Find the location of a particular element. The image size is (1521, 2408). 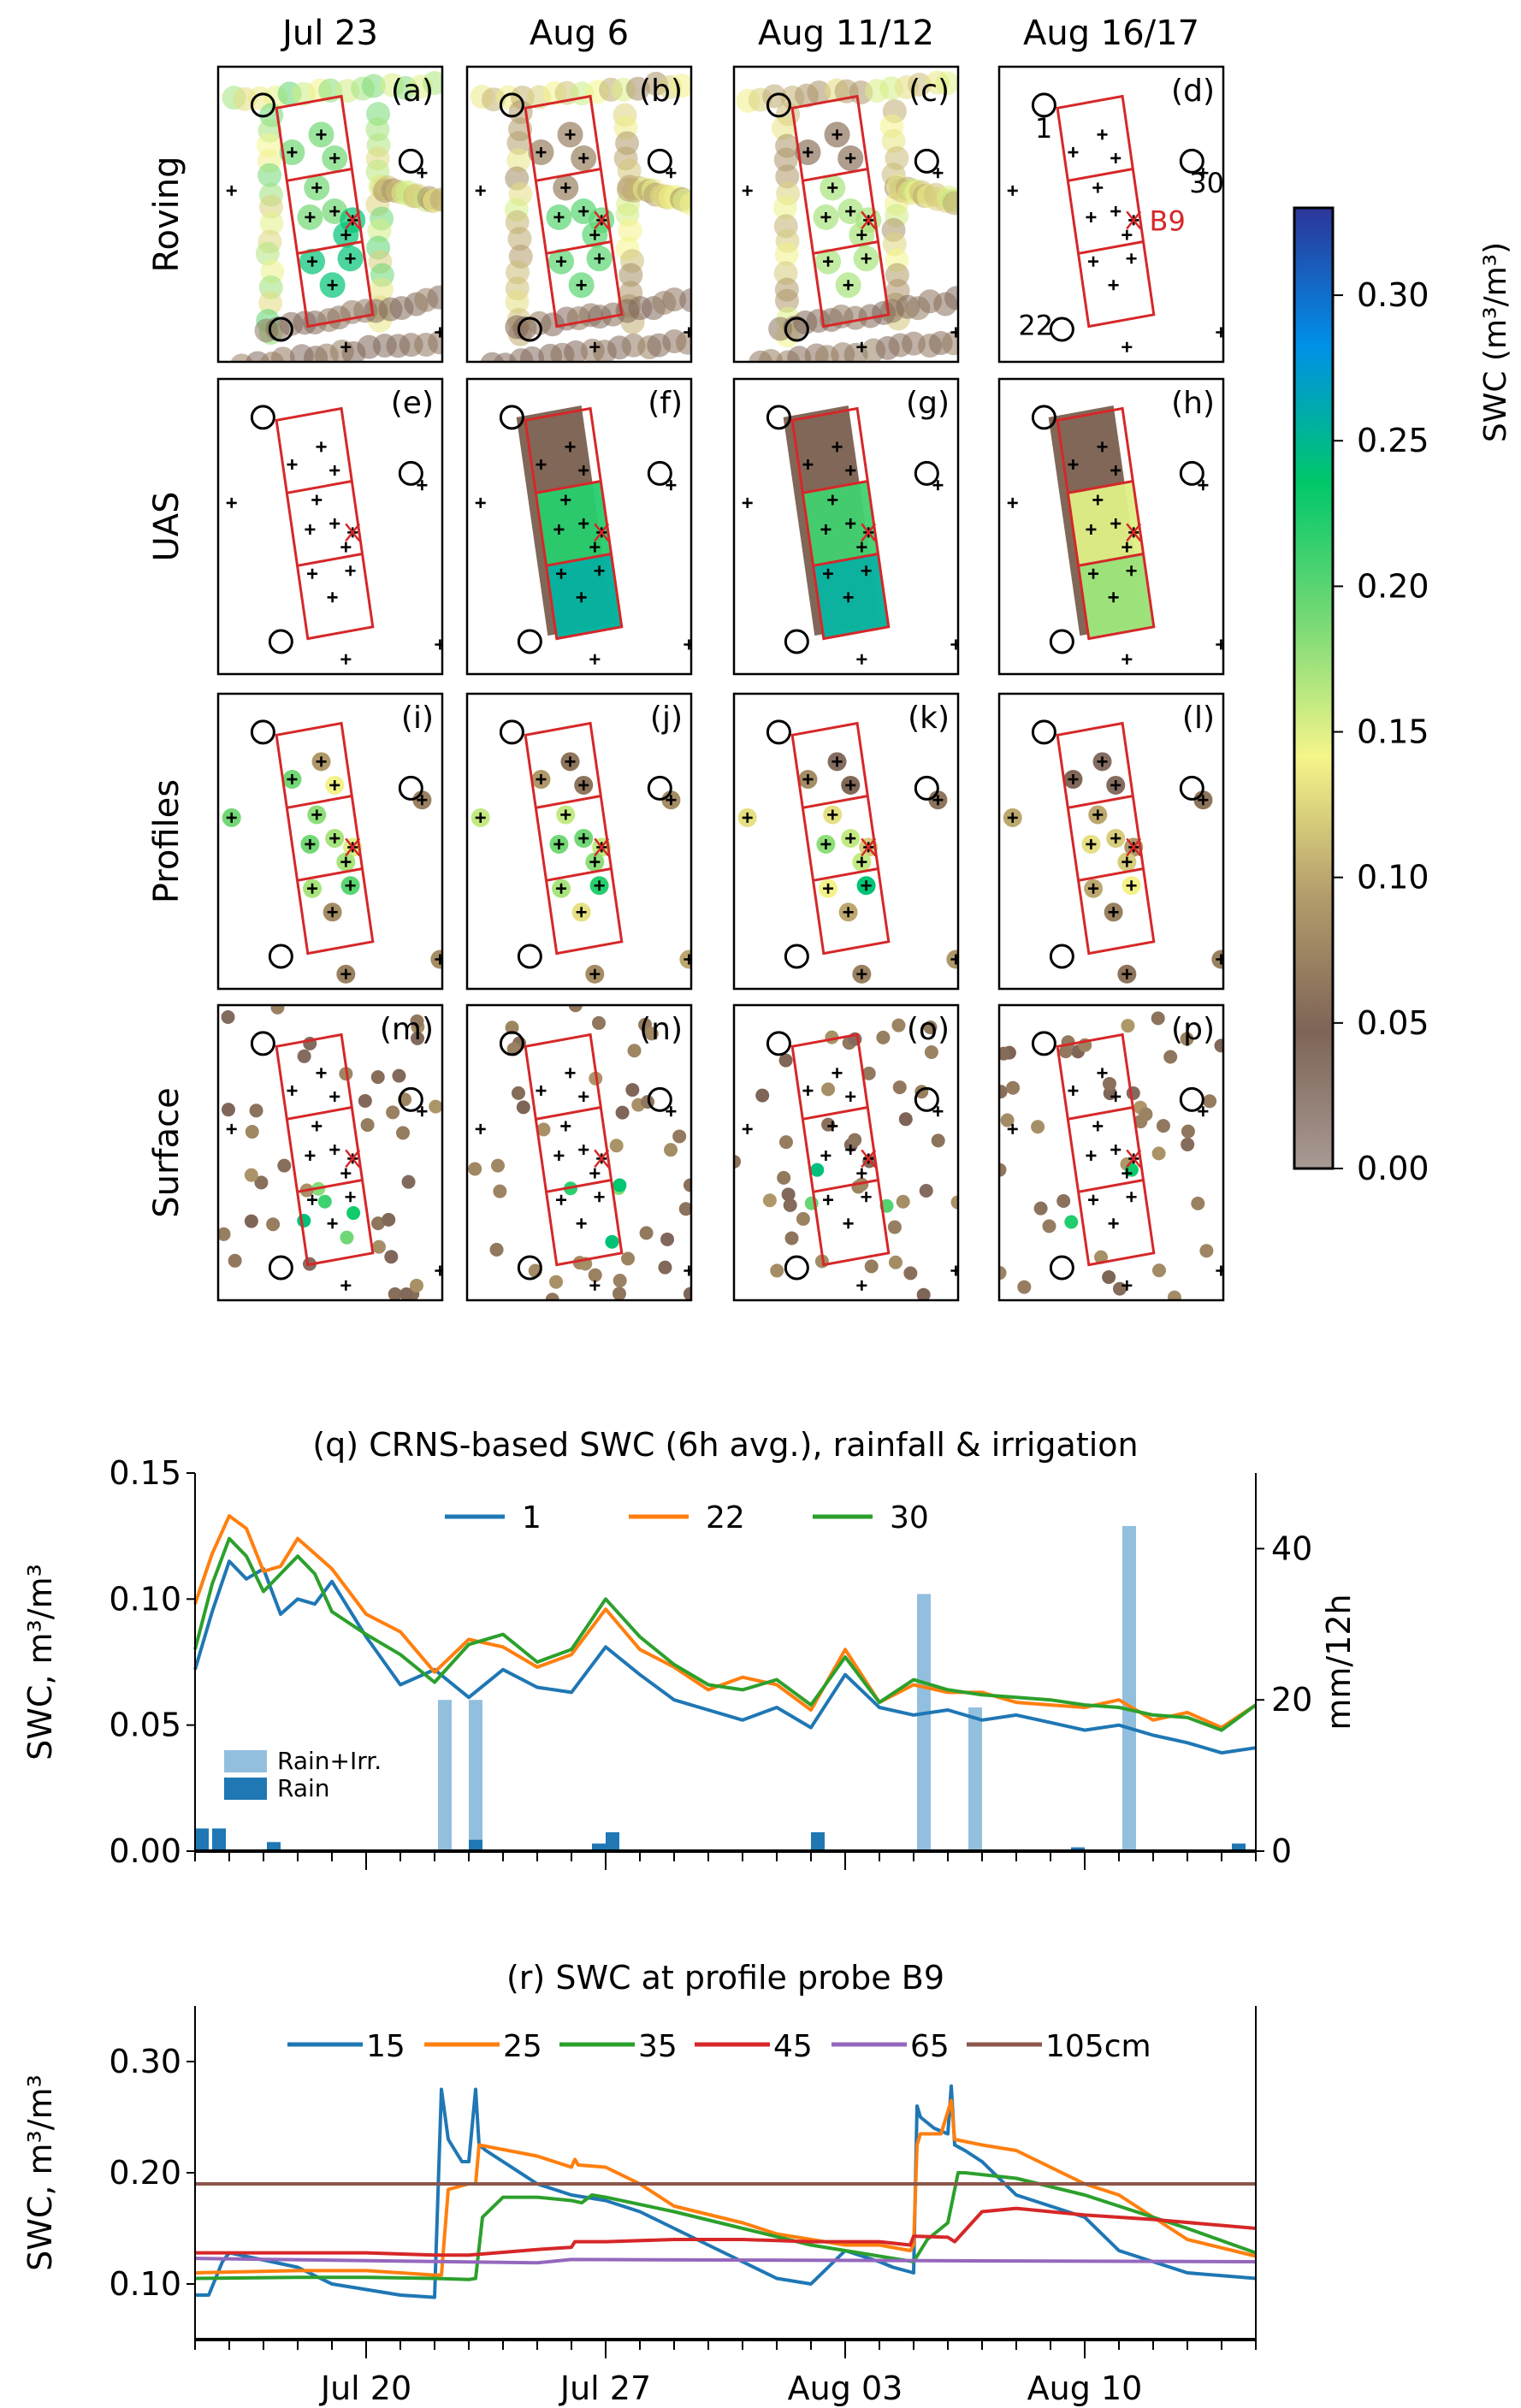

map-panel-c: (c) is located at coordinates (846, 214).